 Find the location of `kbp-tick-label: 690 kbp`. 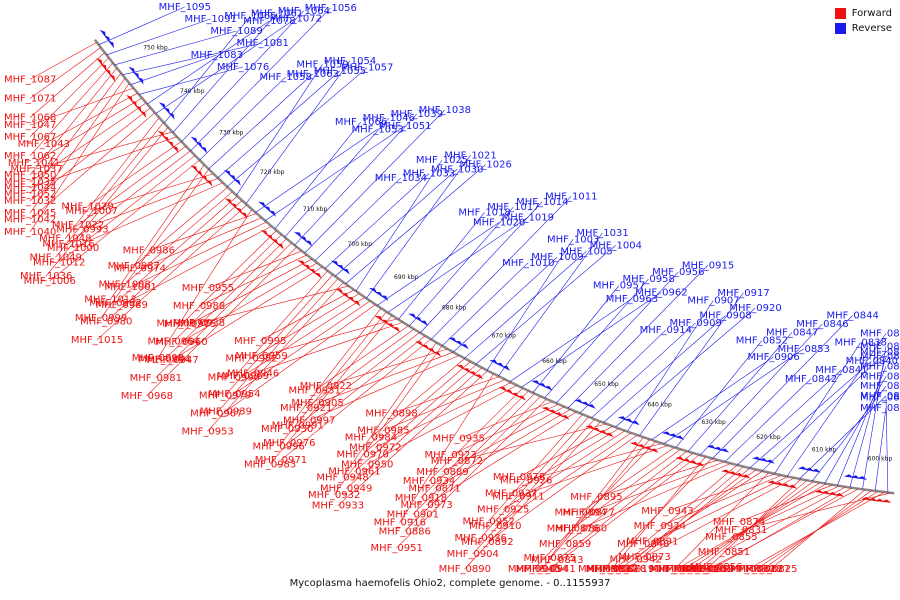

kbp-tick-label: 690 kbp is located at coordinates (406, 277).